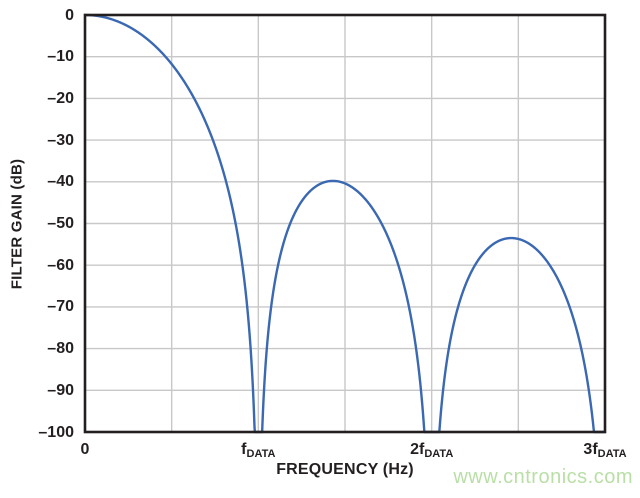  What do you see at coordinates (60, 349) in the screenshot?
I see `y-tick-label: –80` at bounding box center [60, 349].